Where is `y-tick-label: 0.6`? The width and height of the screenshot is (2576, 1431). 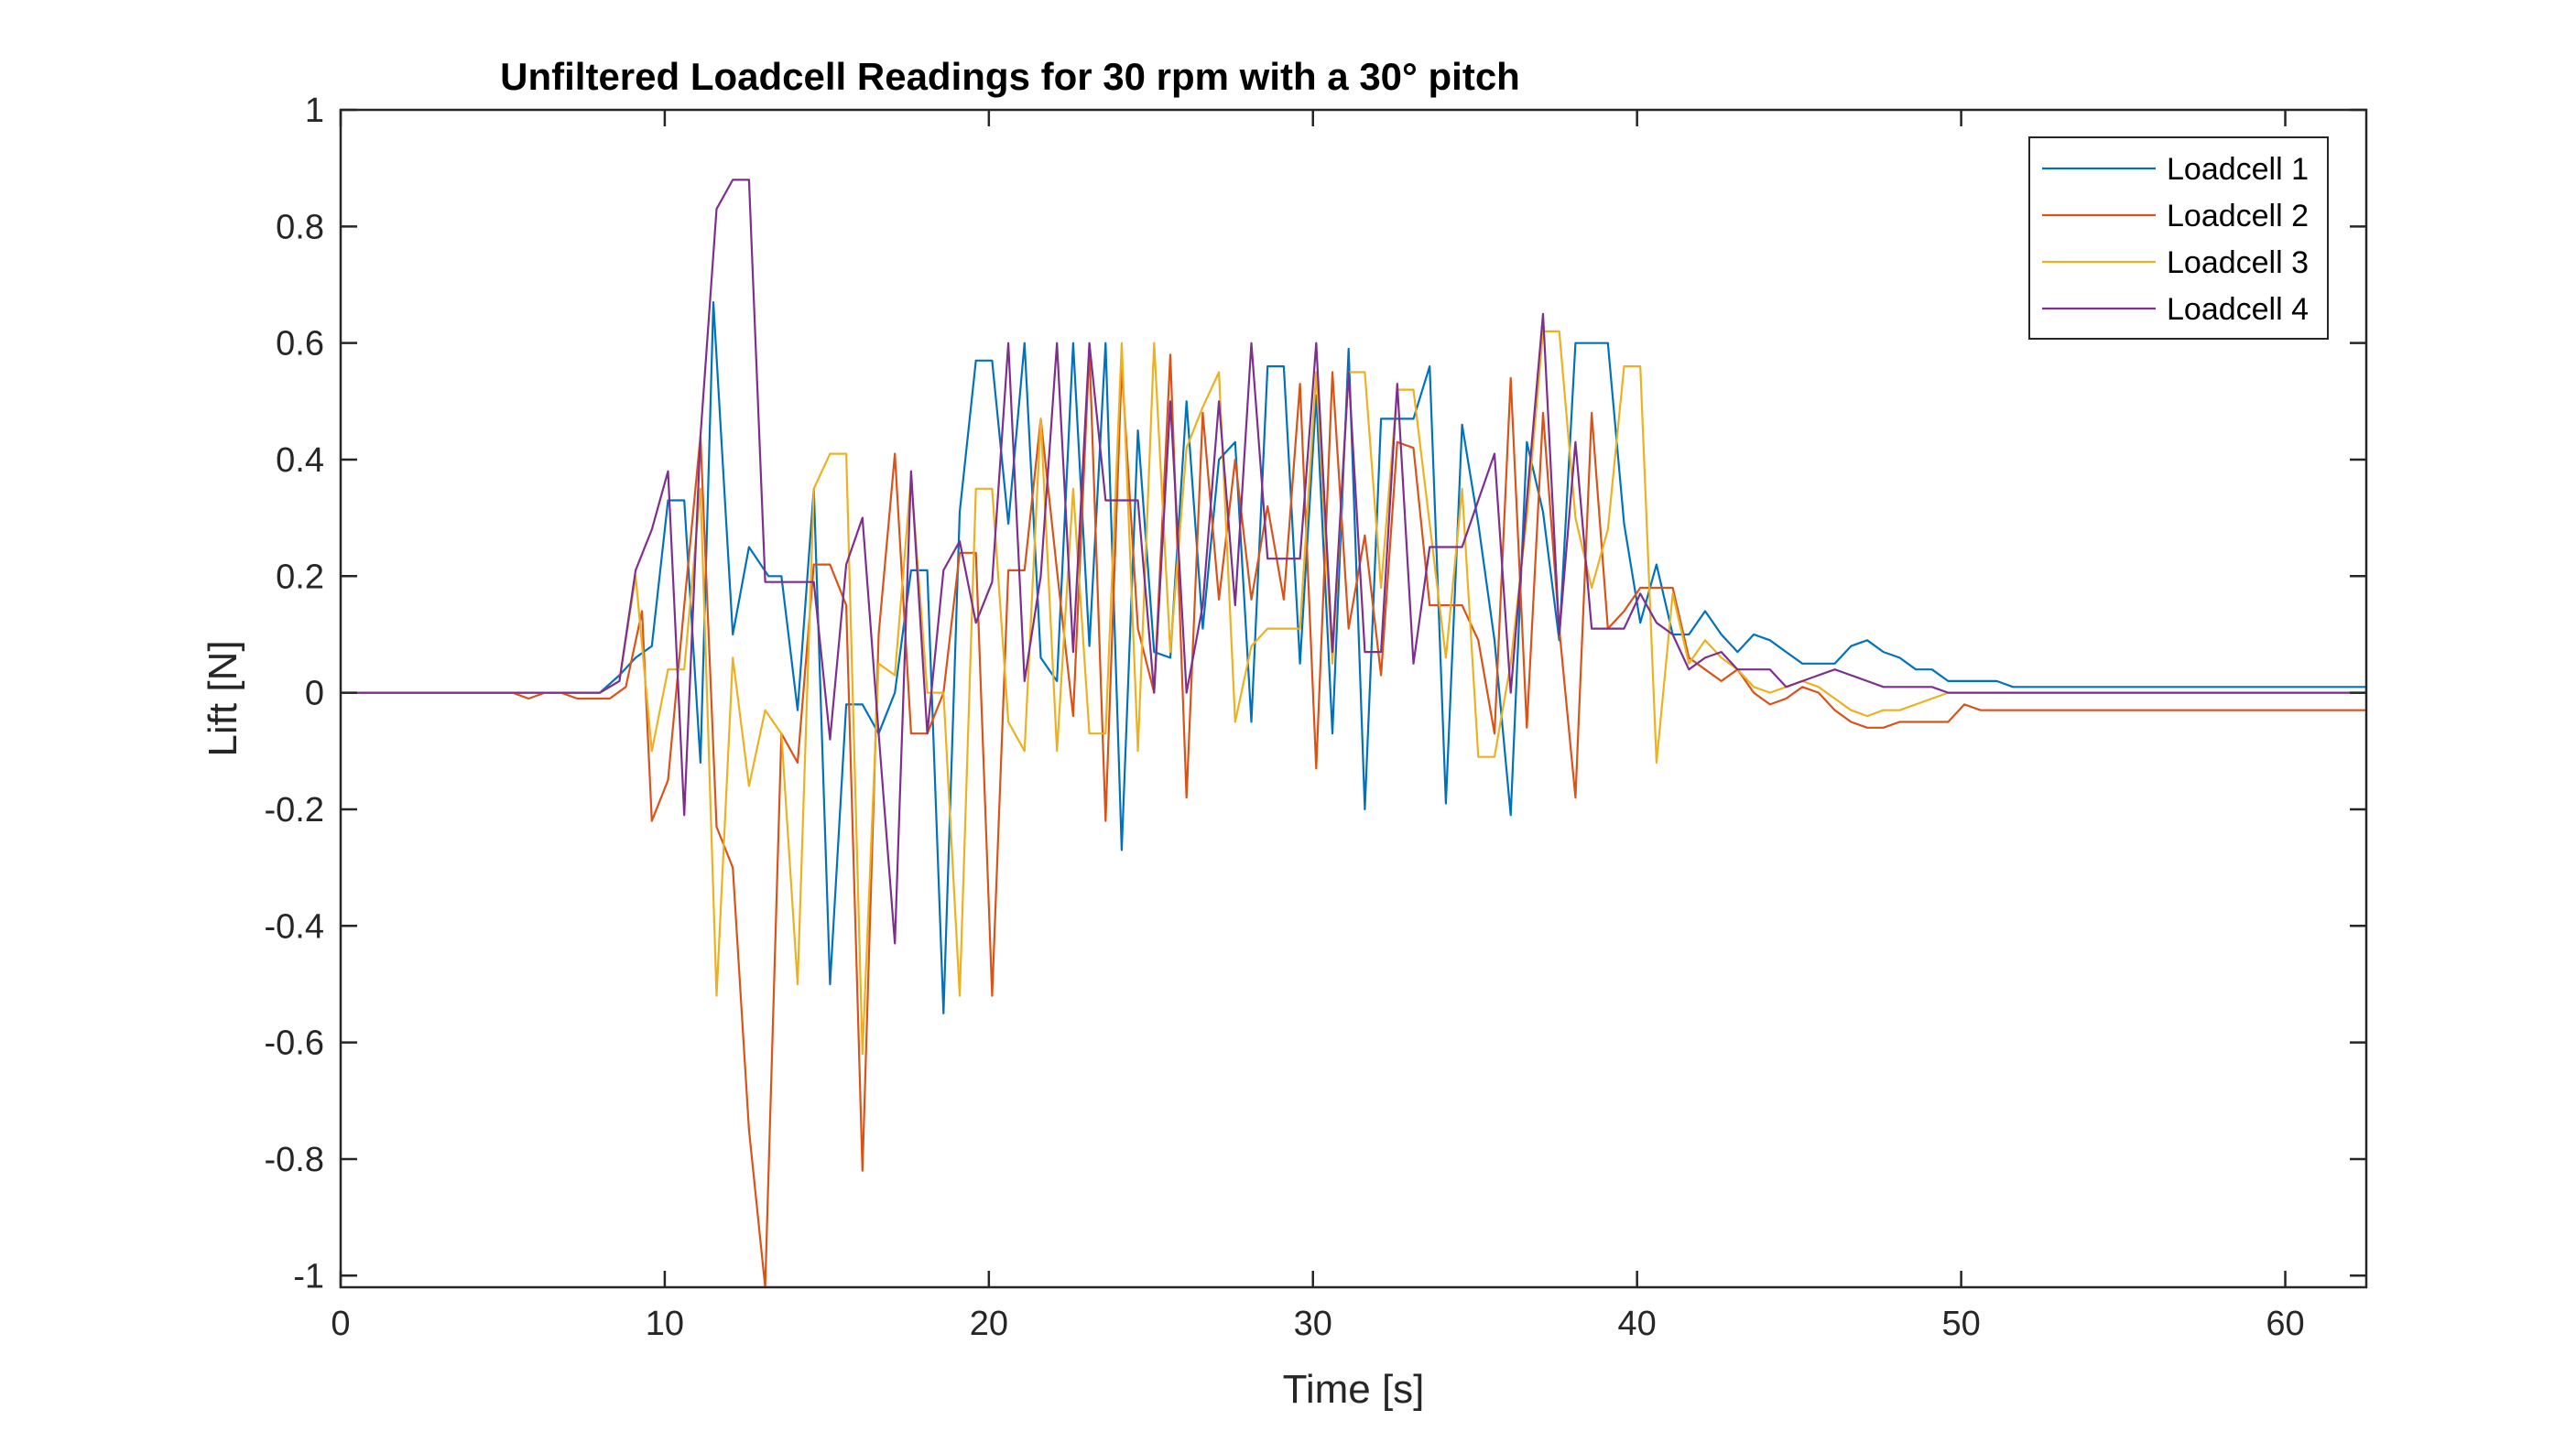 y-tick-label: 0.6 is located at coordinates (300, 344).